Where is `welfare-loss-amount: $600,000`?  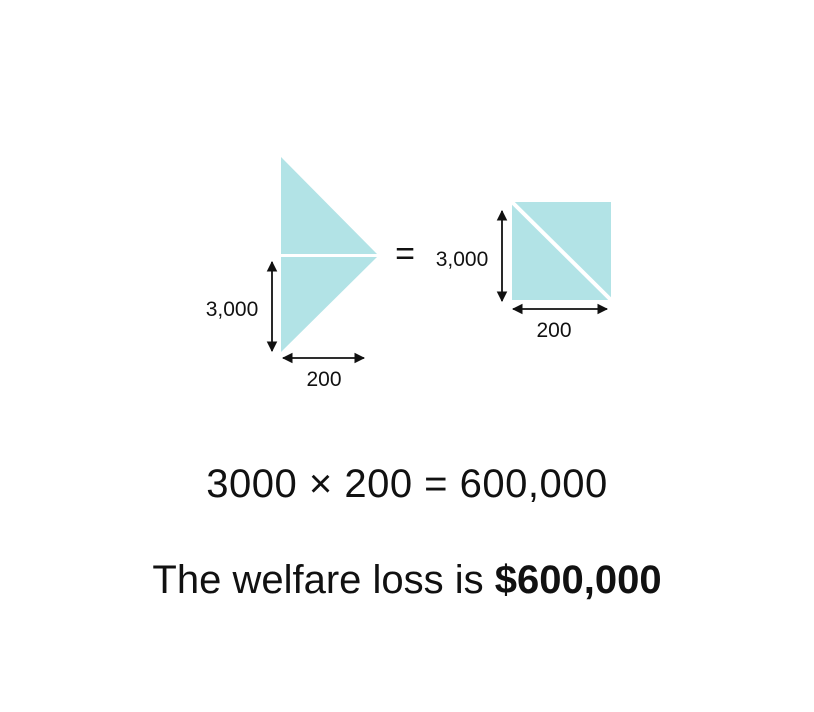 welfare-loss-amount: $600,000 is located at coordinates (578, 580).